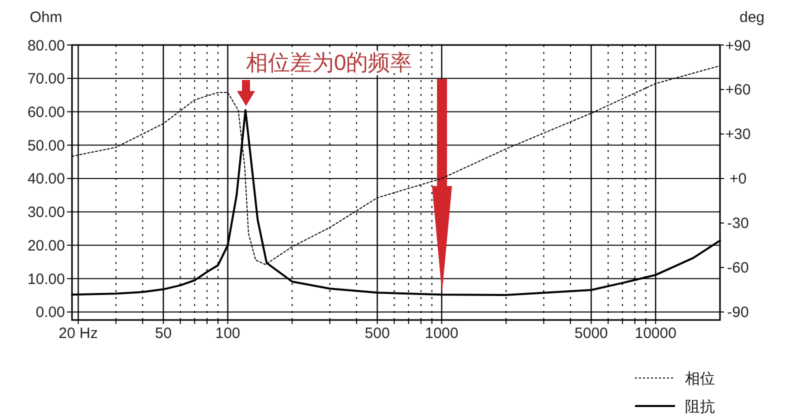 The height and width of the screenshot is (417, 792). What do you see at coordinates (46, 245) in the screenshot?
I see `y-tick-label: 20.00` at bounding box center [46, 245].